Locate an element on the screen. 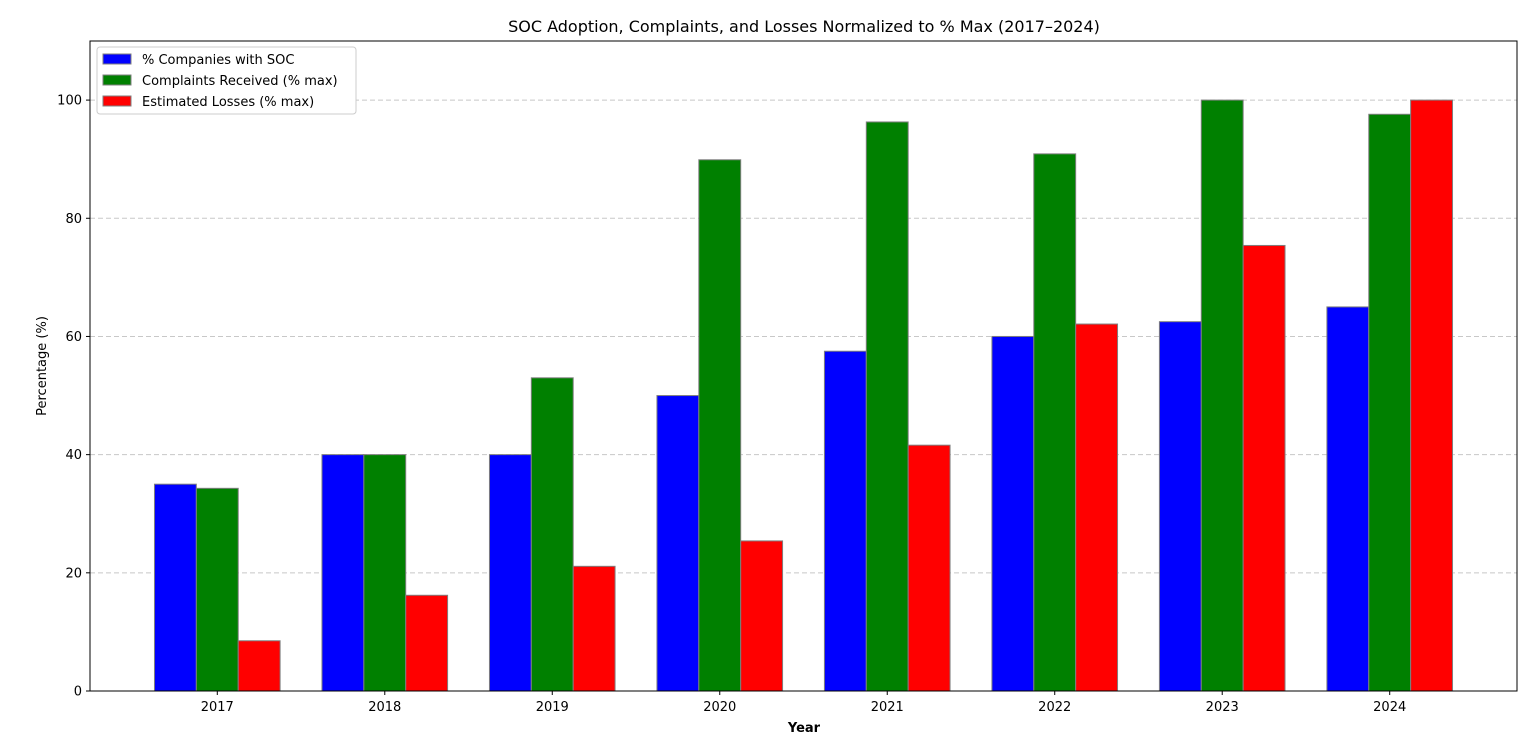 The width and height of the screenshot is (1536, 754). bar-series-3-2023 is located at coordinates (1264, 468).